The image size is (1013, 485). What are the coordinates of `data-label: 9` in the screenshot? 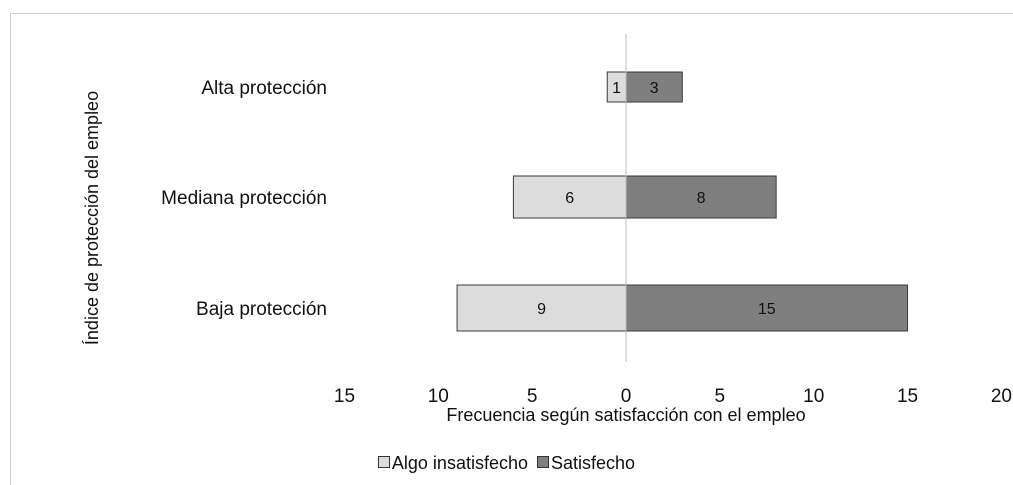 It's located at (541, 309).